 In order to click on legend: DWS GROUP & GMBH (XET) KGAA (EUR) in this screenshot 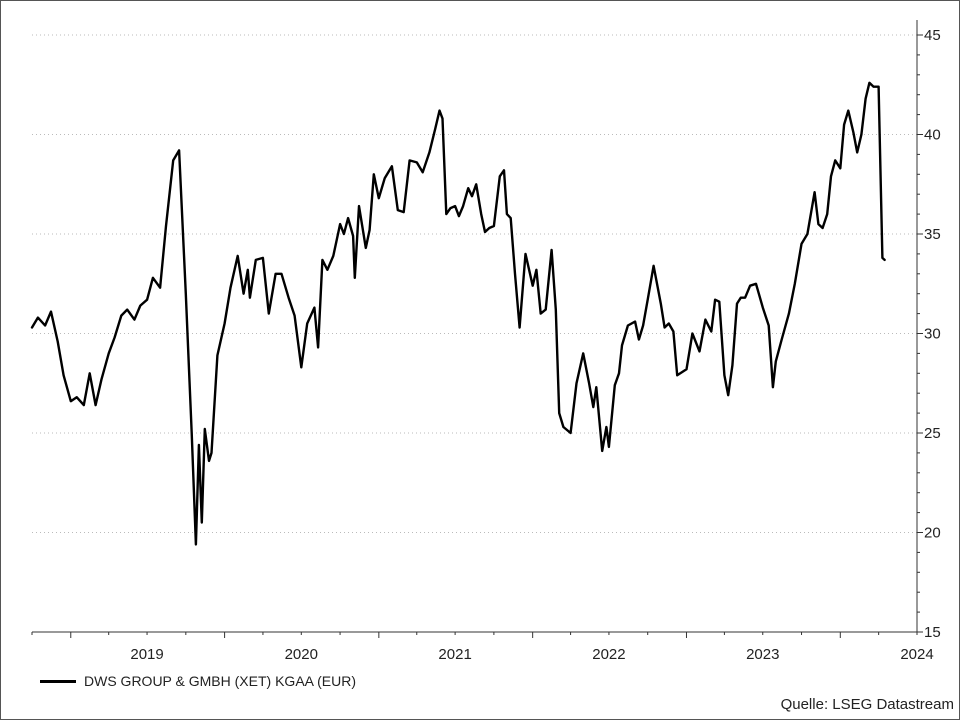, I will do `click(198, 681)`.